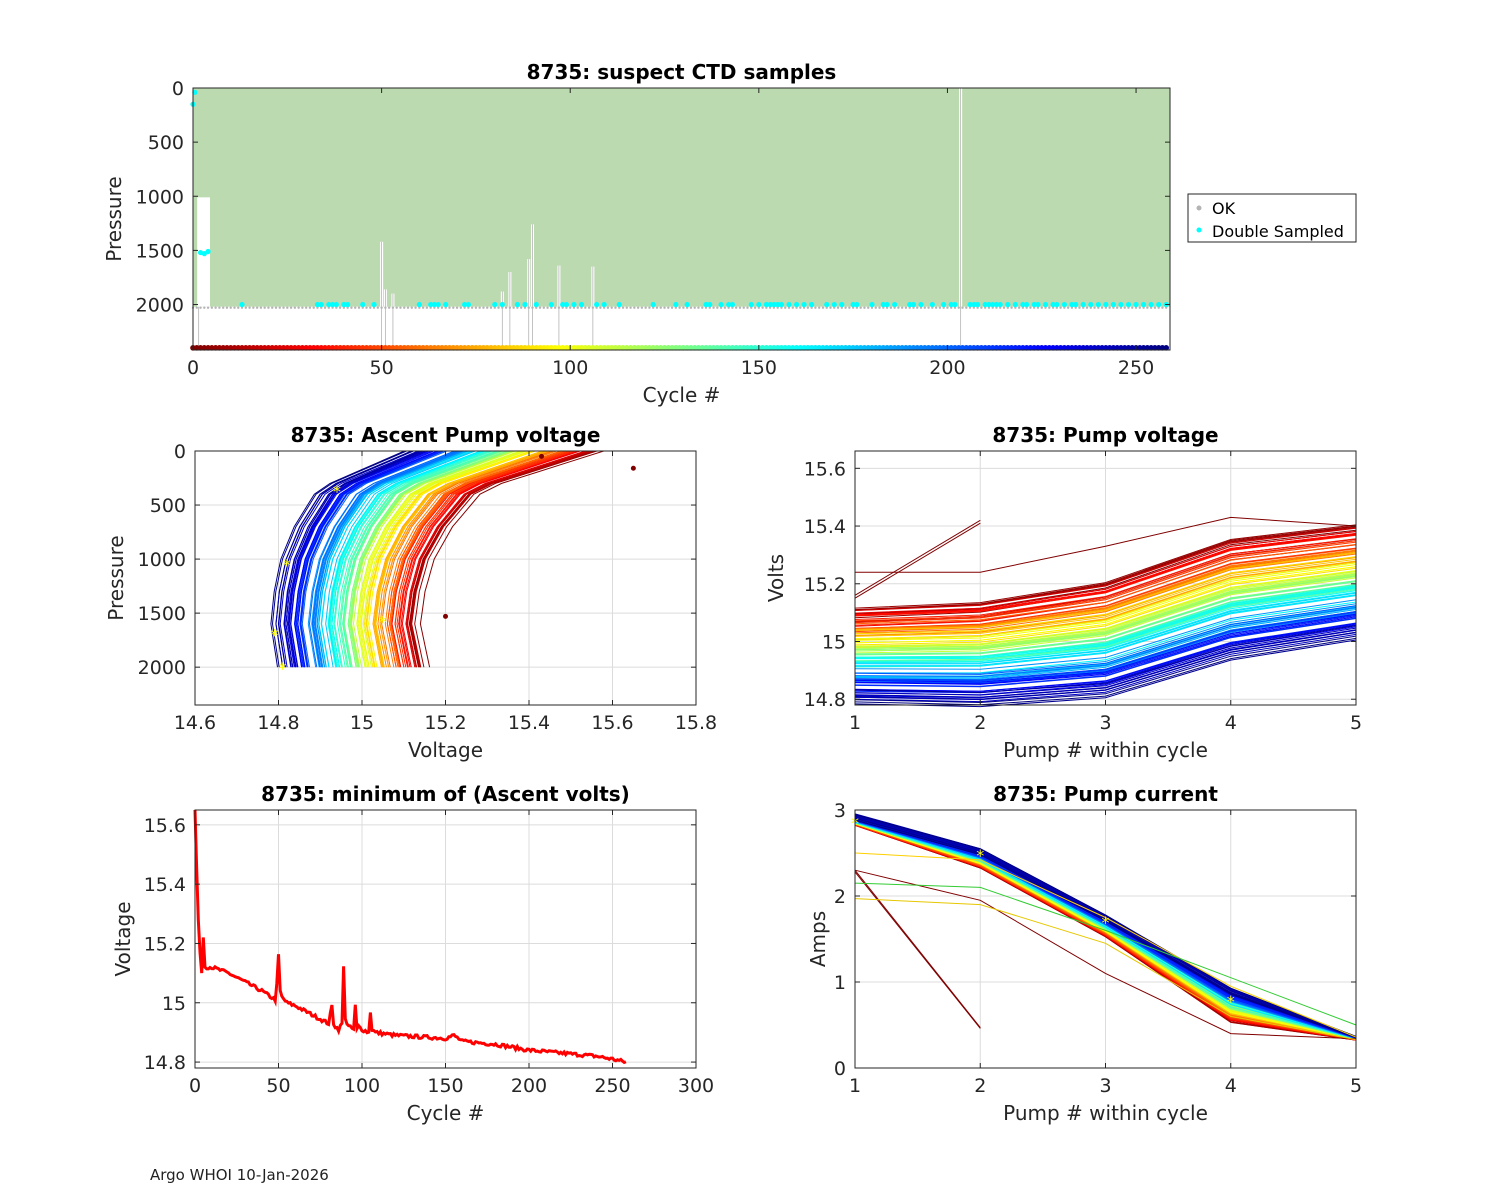 Image resolution: width=1500 pixels, height=1200 pixels. What do you see at coordinates (1272, 218) in the screenshot?
I see `ctd-legend: OK Double Sampled` at bounding box center [1272, 218].